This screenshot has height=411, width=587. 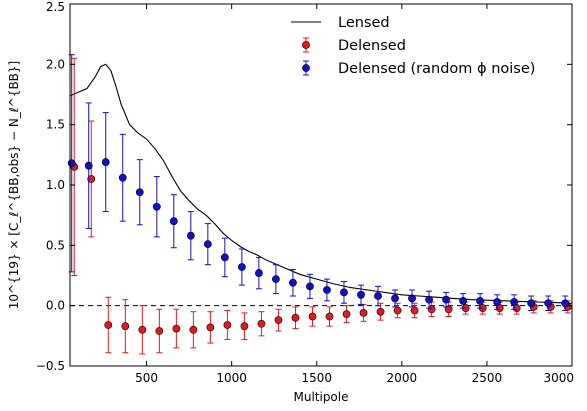 What do you see at coordinates (372, 46) in the screenshot?
I see `legend-label: Delensed` at bounding box center [372, 46].